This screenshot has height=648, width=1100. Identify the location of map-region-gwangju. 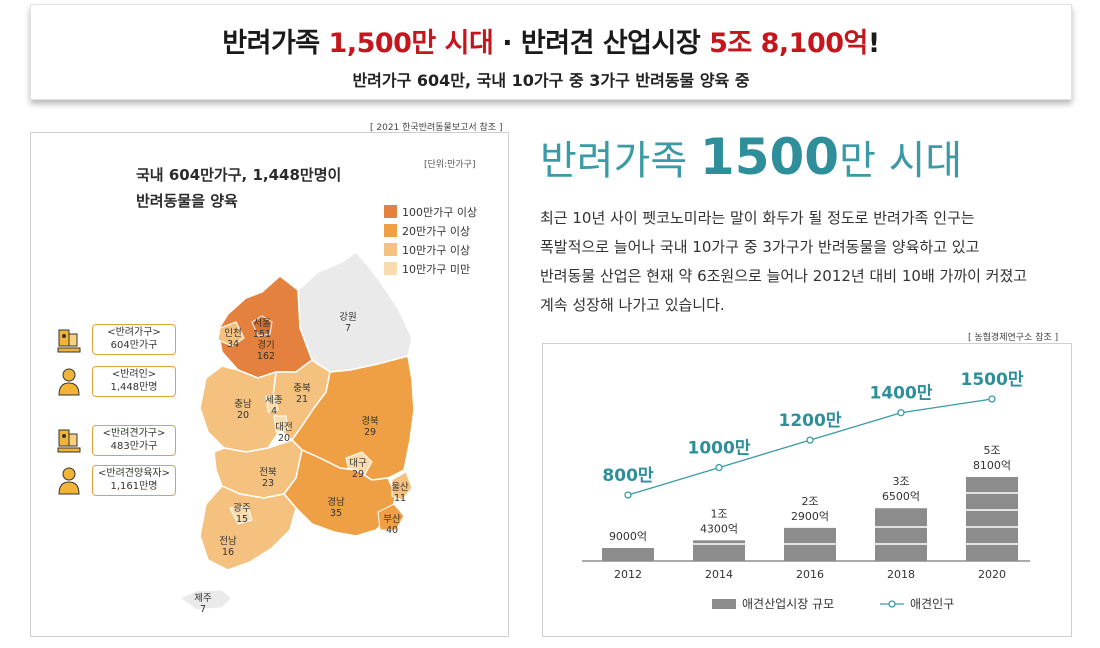
(241, 515).